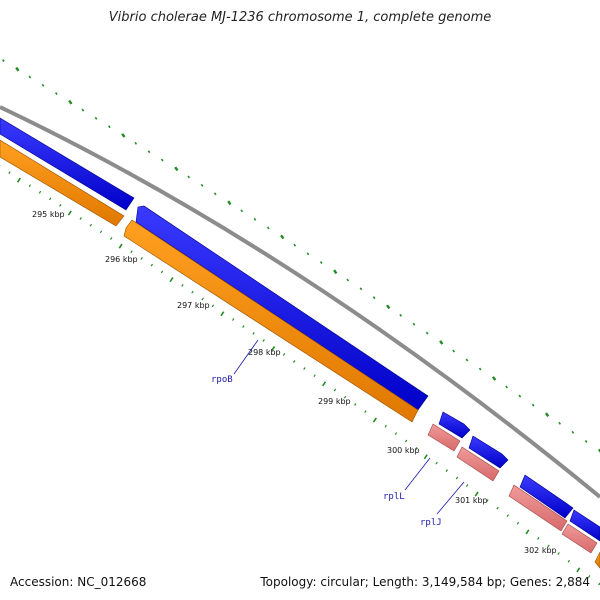 Image resolution: width=600 pixels, height=600 pixels. What do you see at coordinates (540, 550) in the screenshot?
I see `ruler-label-302: 302 kbp` at bounding box center [540, 550].